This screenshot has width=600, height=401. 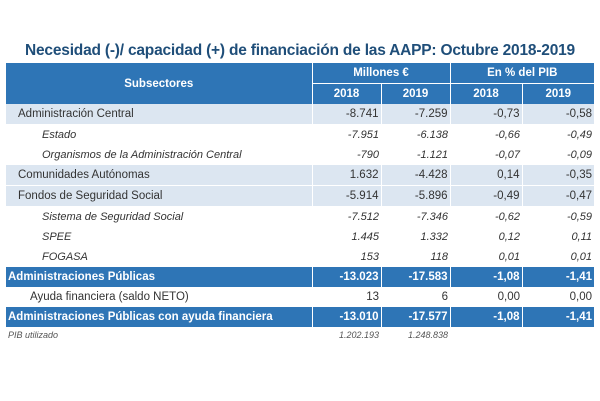 What do you see at coordinates (57, 237) in the screenshot?
I see `row-label: SPEE` at bounding box center [57, 237].